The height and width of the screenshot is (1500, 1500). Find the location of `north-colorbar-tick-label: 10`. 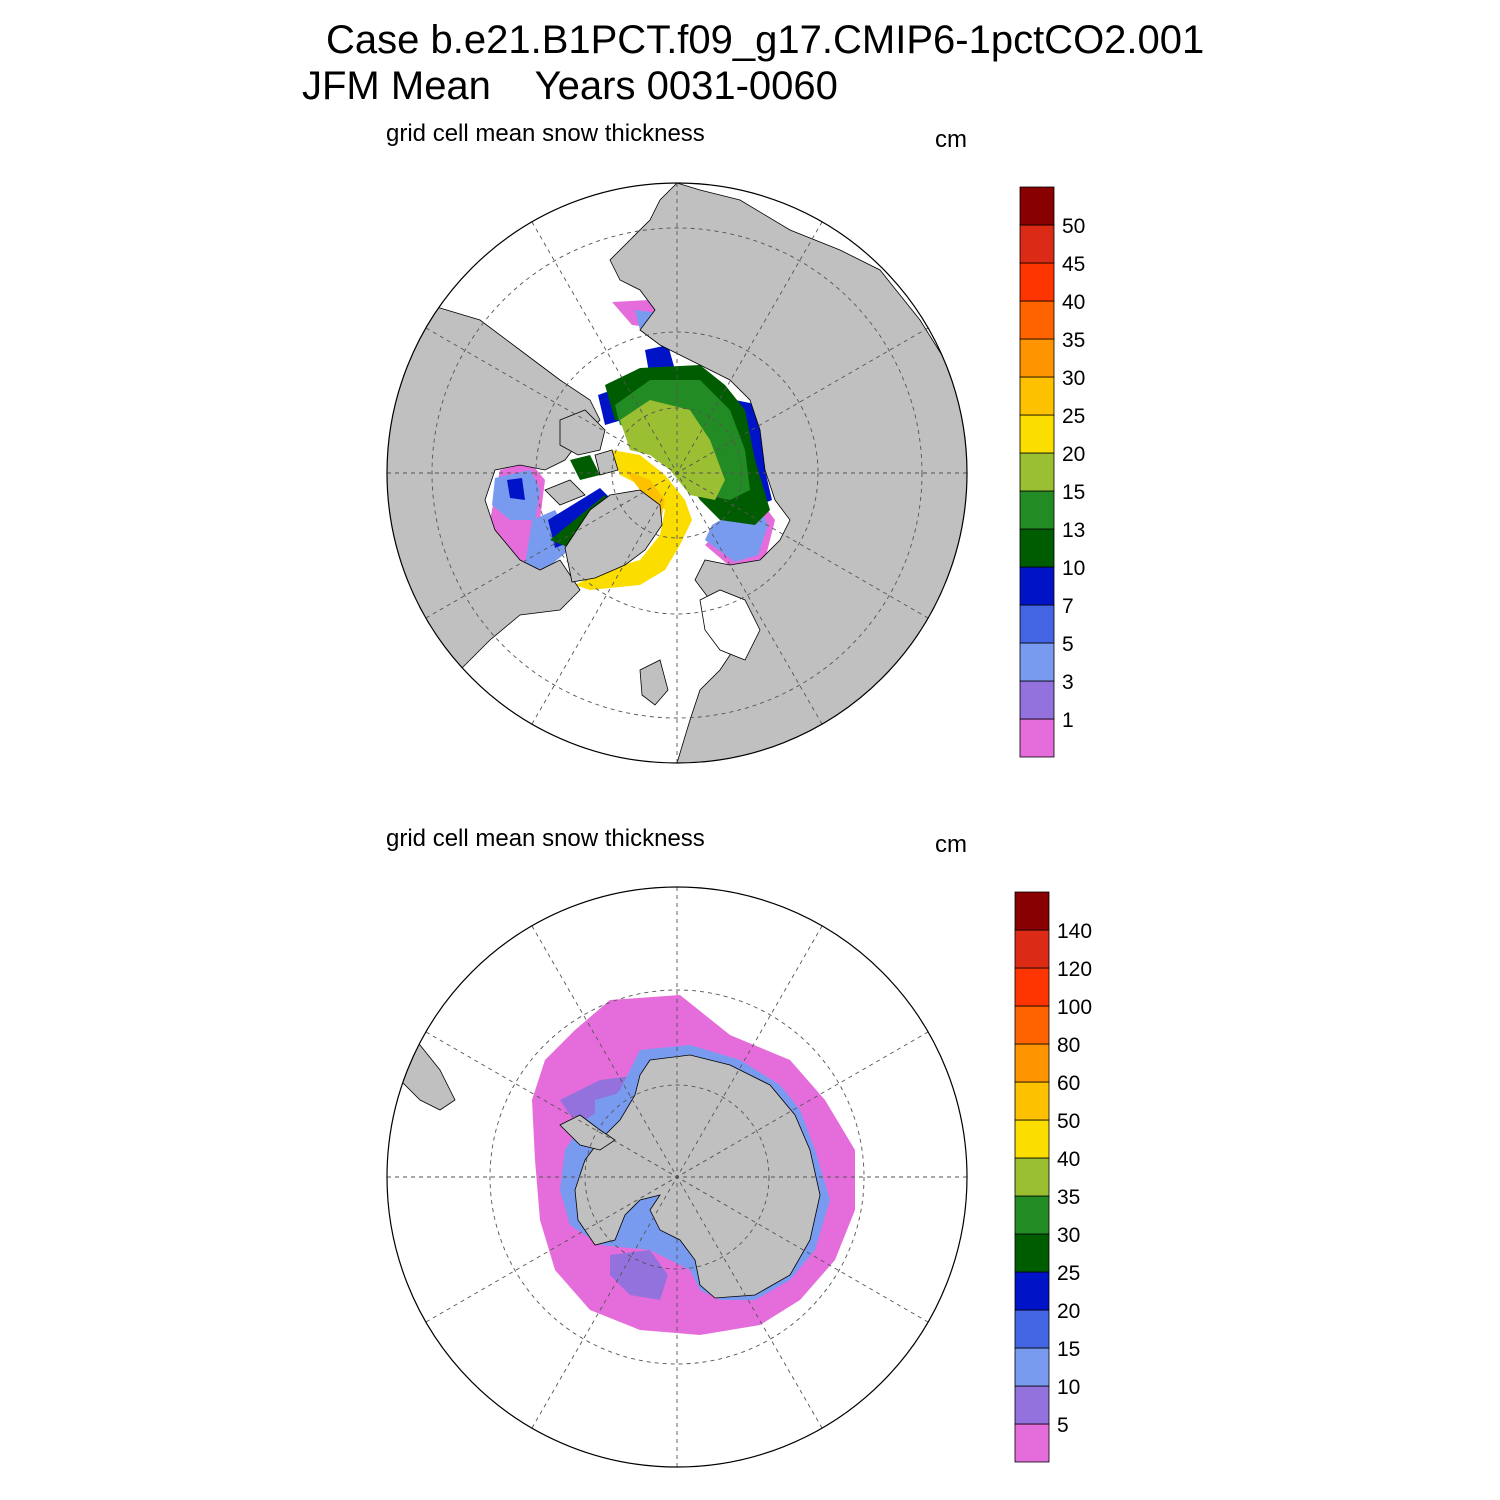

north-colorbar-tick-label: 10 is located at coordinates (1073, 568).